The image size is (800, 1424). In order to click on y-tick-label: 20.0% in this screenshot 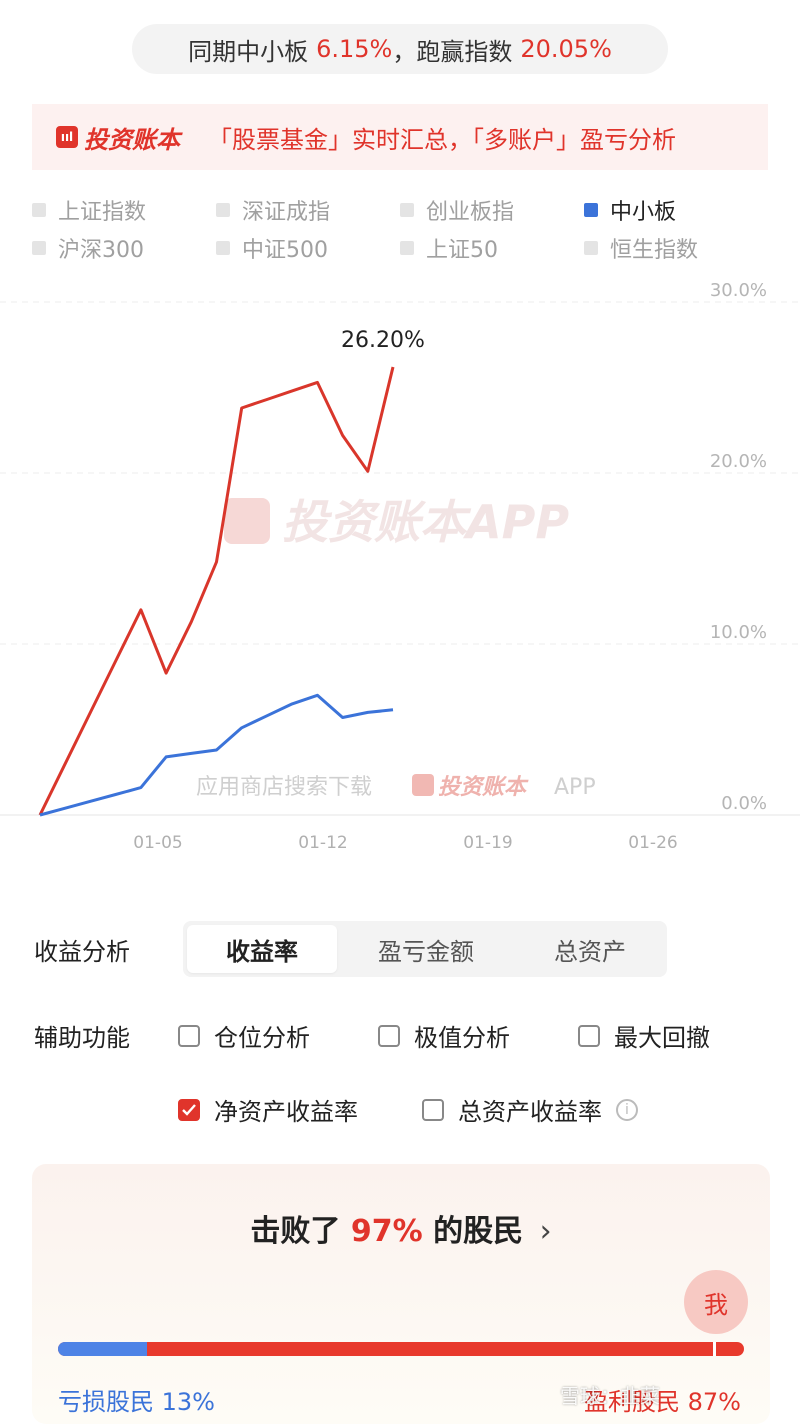, I will do `click(738, 461)`.